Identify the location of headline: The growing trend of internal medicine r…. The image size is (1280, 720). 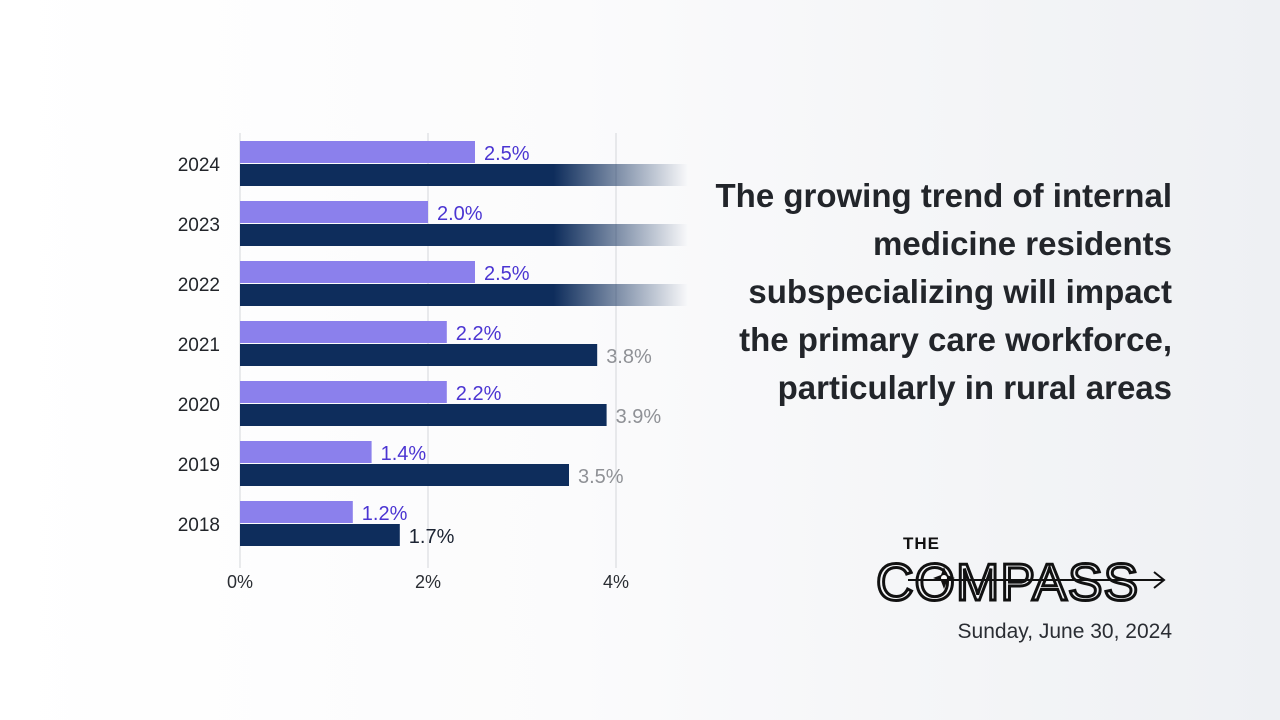
(944, 291).